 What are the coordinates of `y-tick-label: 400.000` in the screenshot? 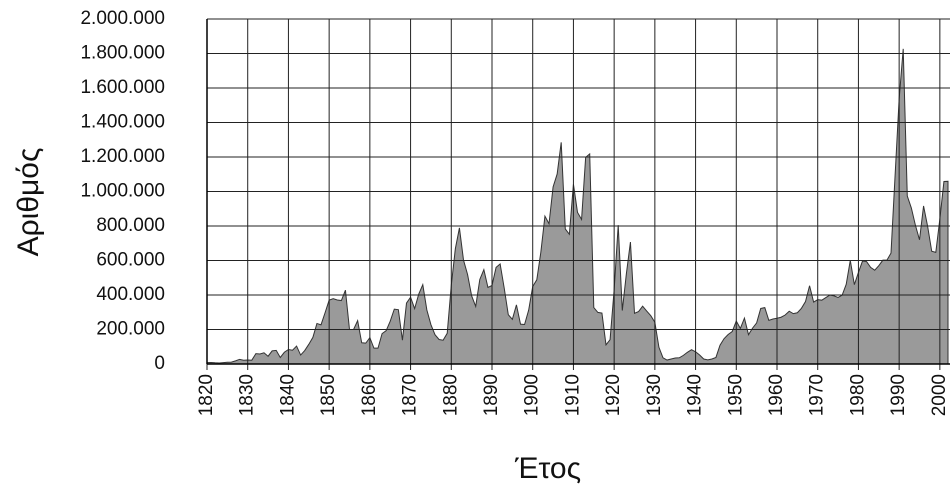 It's located at (130, 294).